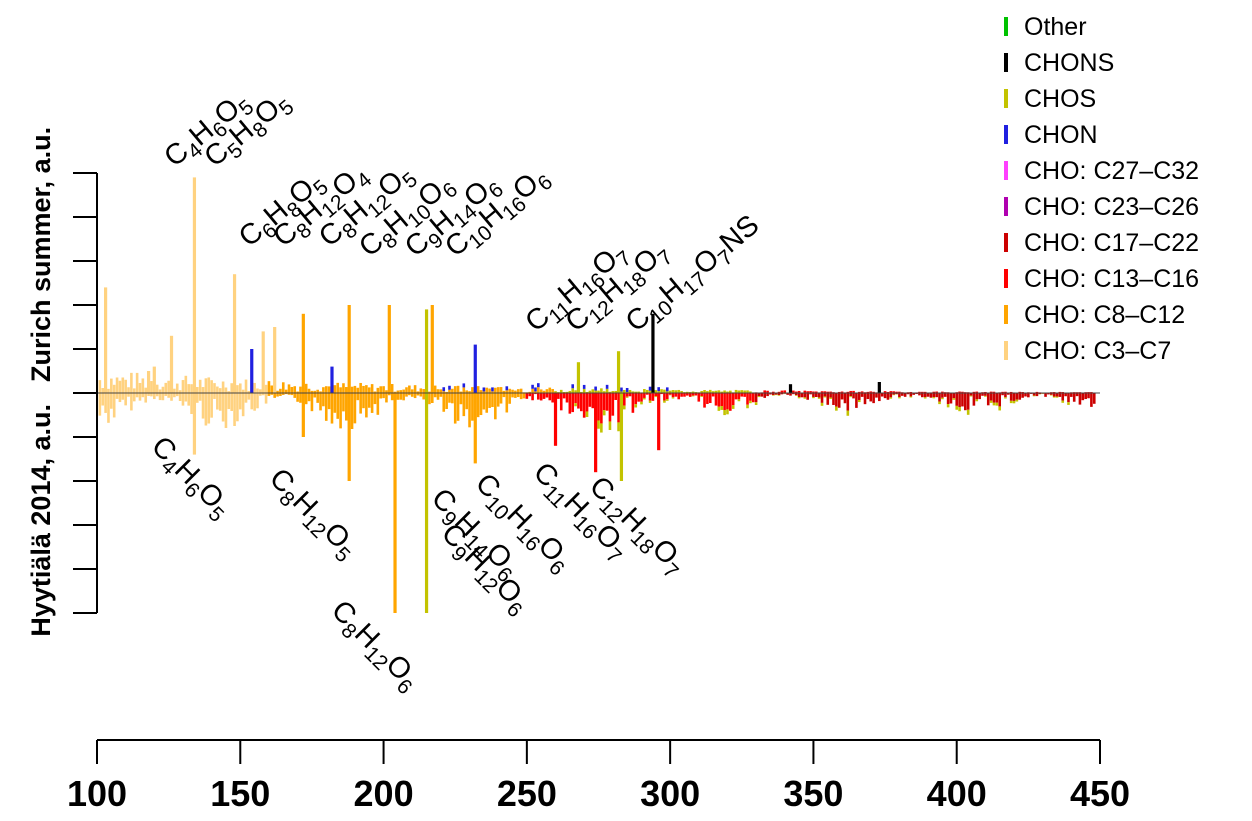 This screenshot has height=821, width=1252. Describe the element at coordinates (1111, 279) in the screenshot. I see `legend-label: CHO: C13–C16` at that location.